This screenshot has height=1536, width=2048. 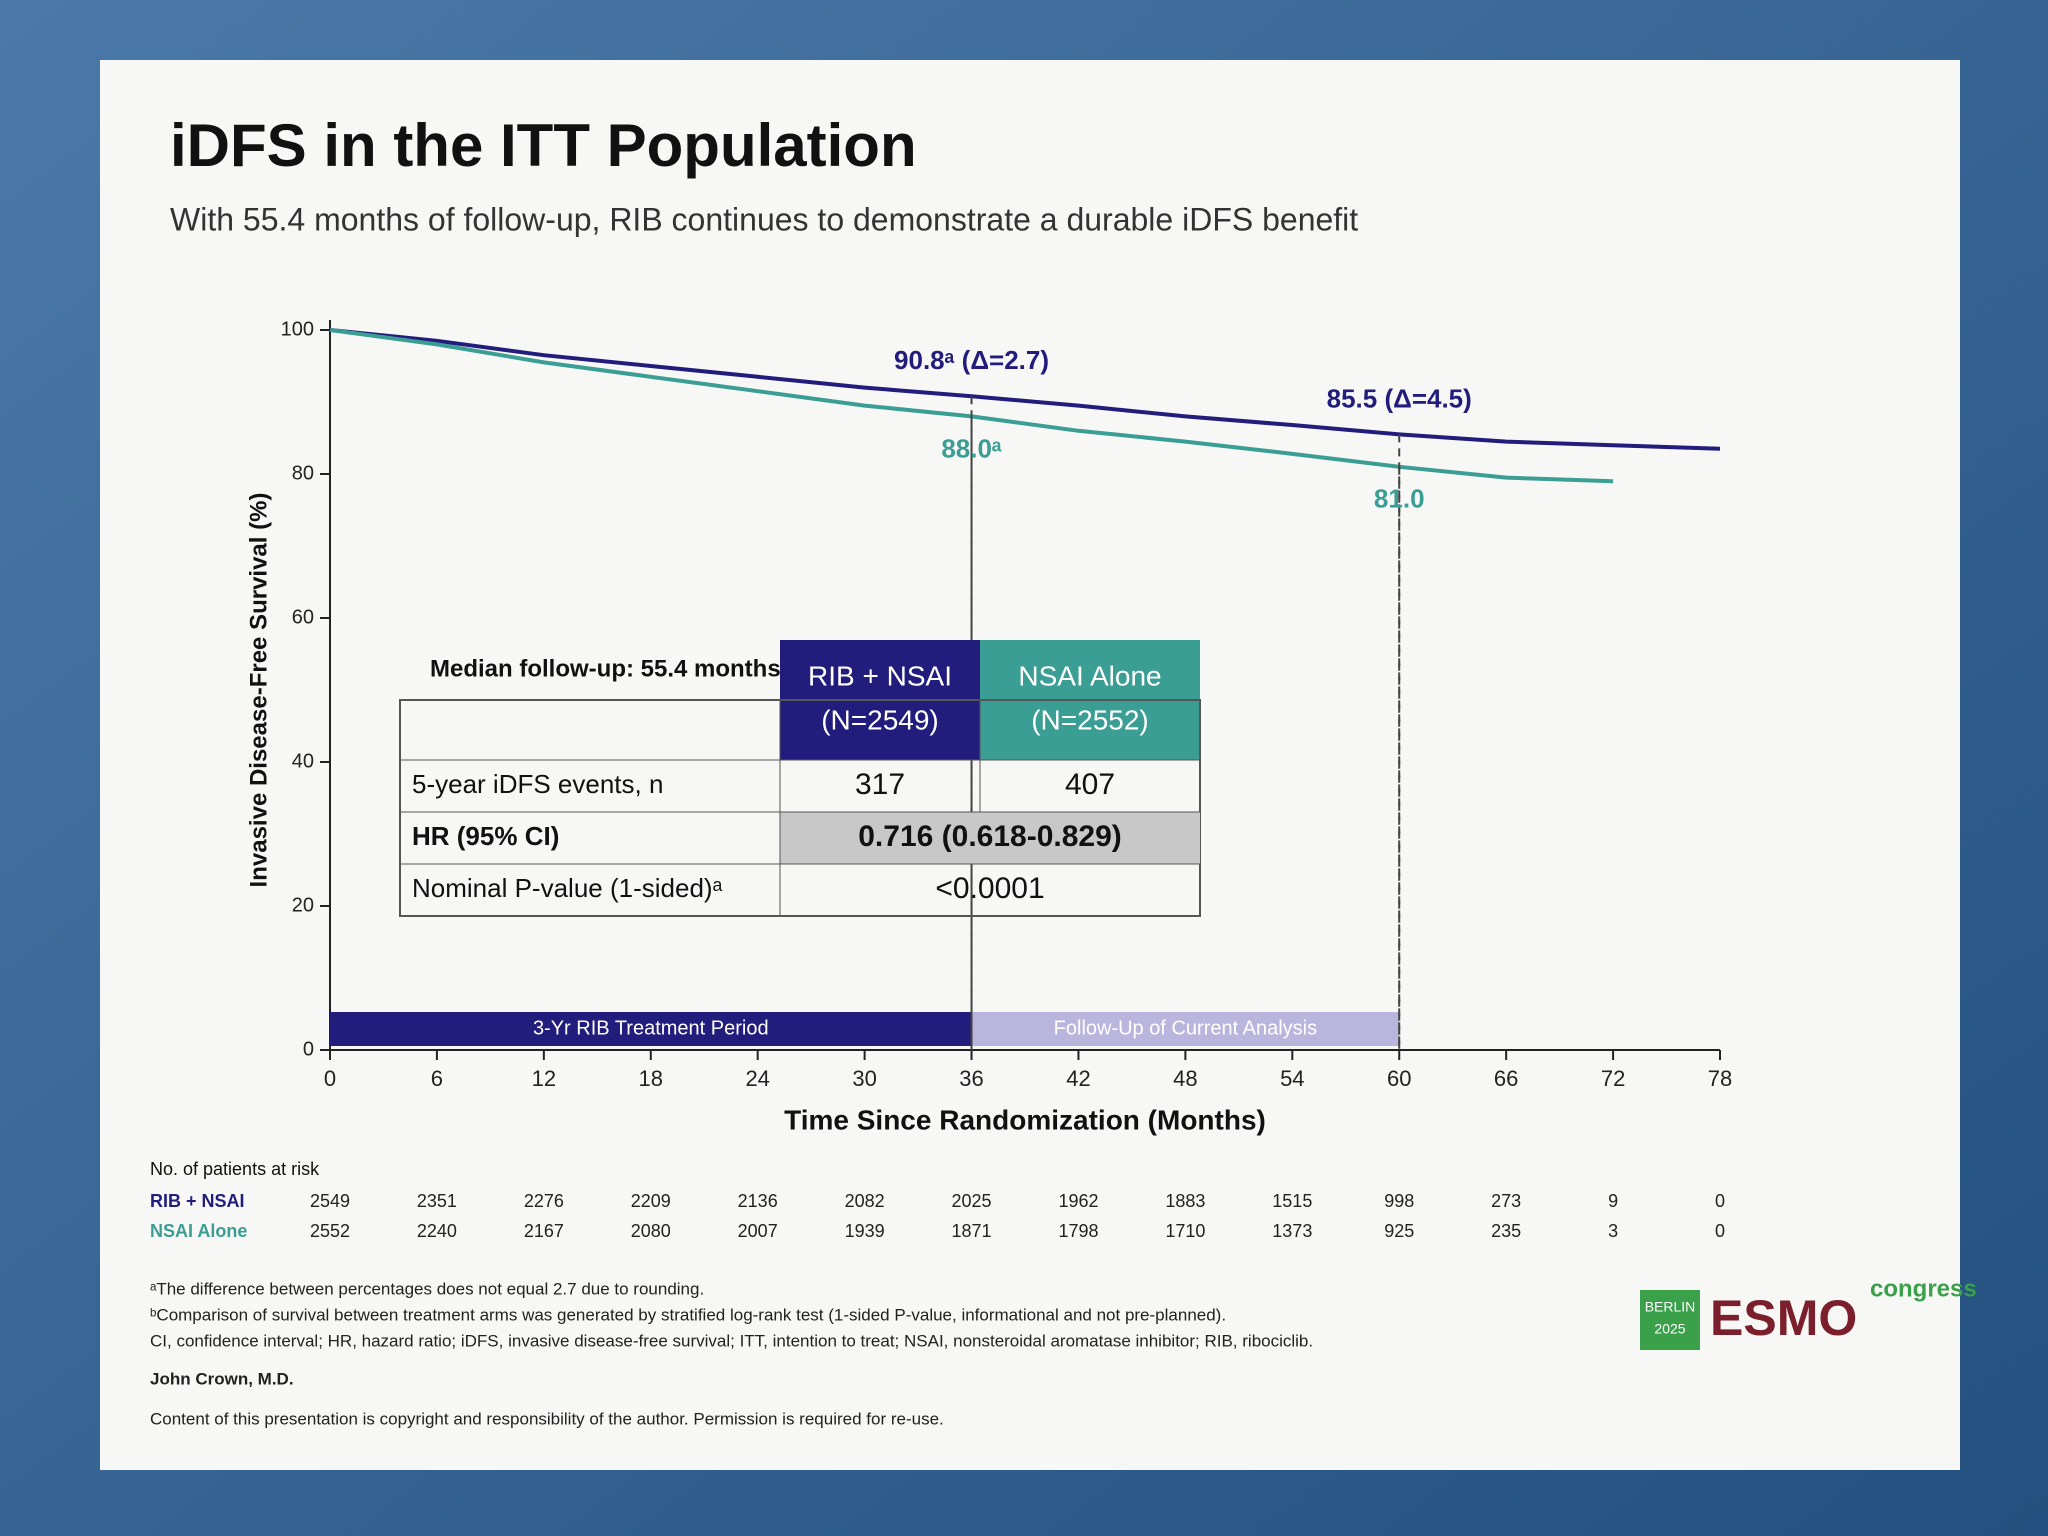 I want to click on x-tick-label: 42, so click(x=1078, y=1078).